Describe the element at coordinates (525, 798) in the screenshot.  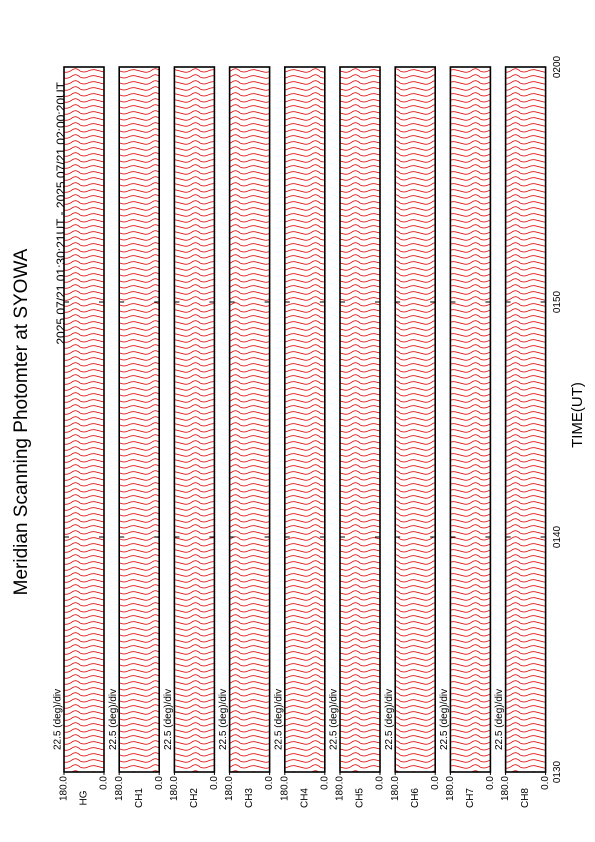
I see `panel-label: CH8` at that location.